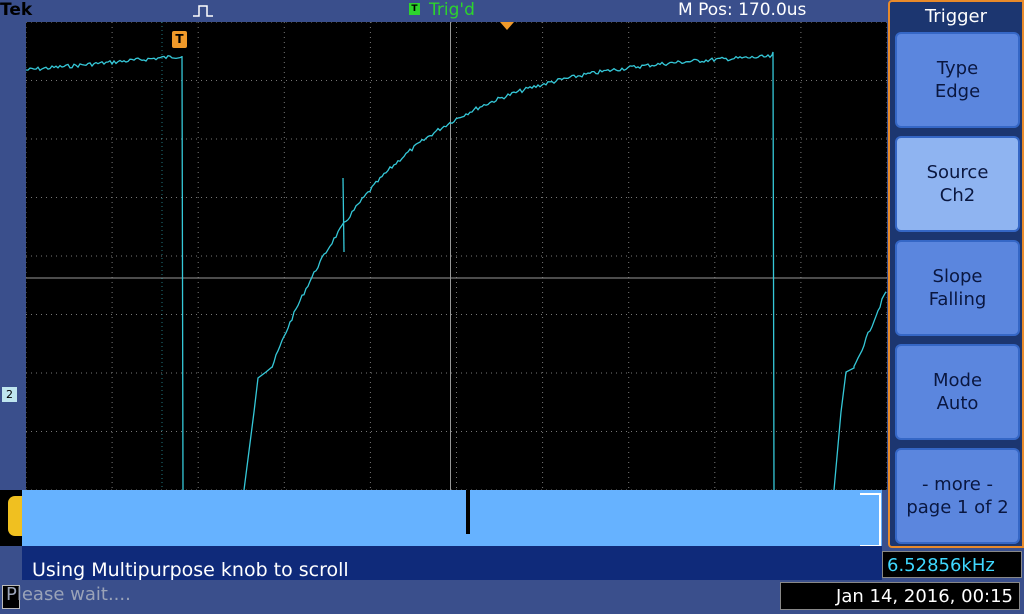  What do you see at coordinates (452, 10) in the screenshot?
I see `trigger-status: Trig'd` at bounding box center [452, 10].